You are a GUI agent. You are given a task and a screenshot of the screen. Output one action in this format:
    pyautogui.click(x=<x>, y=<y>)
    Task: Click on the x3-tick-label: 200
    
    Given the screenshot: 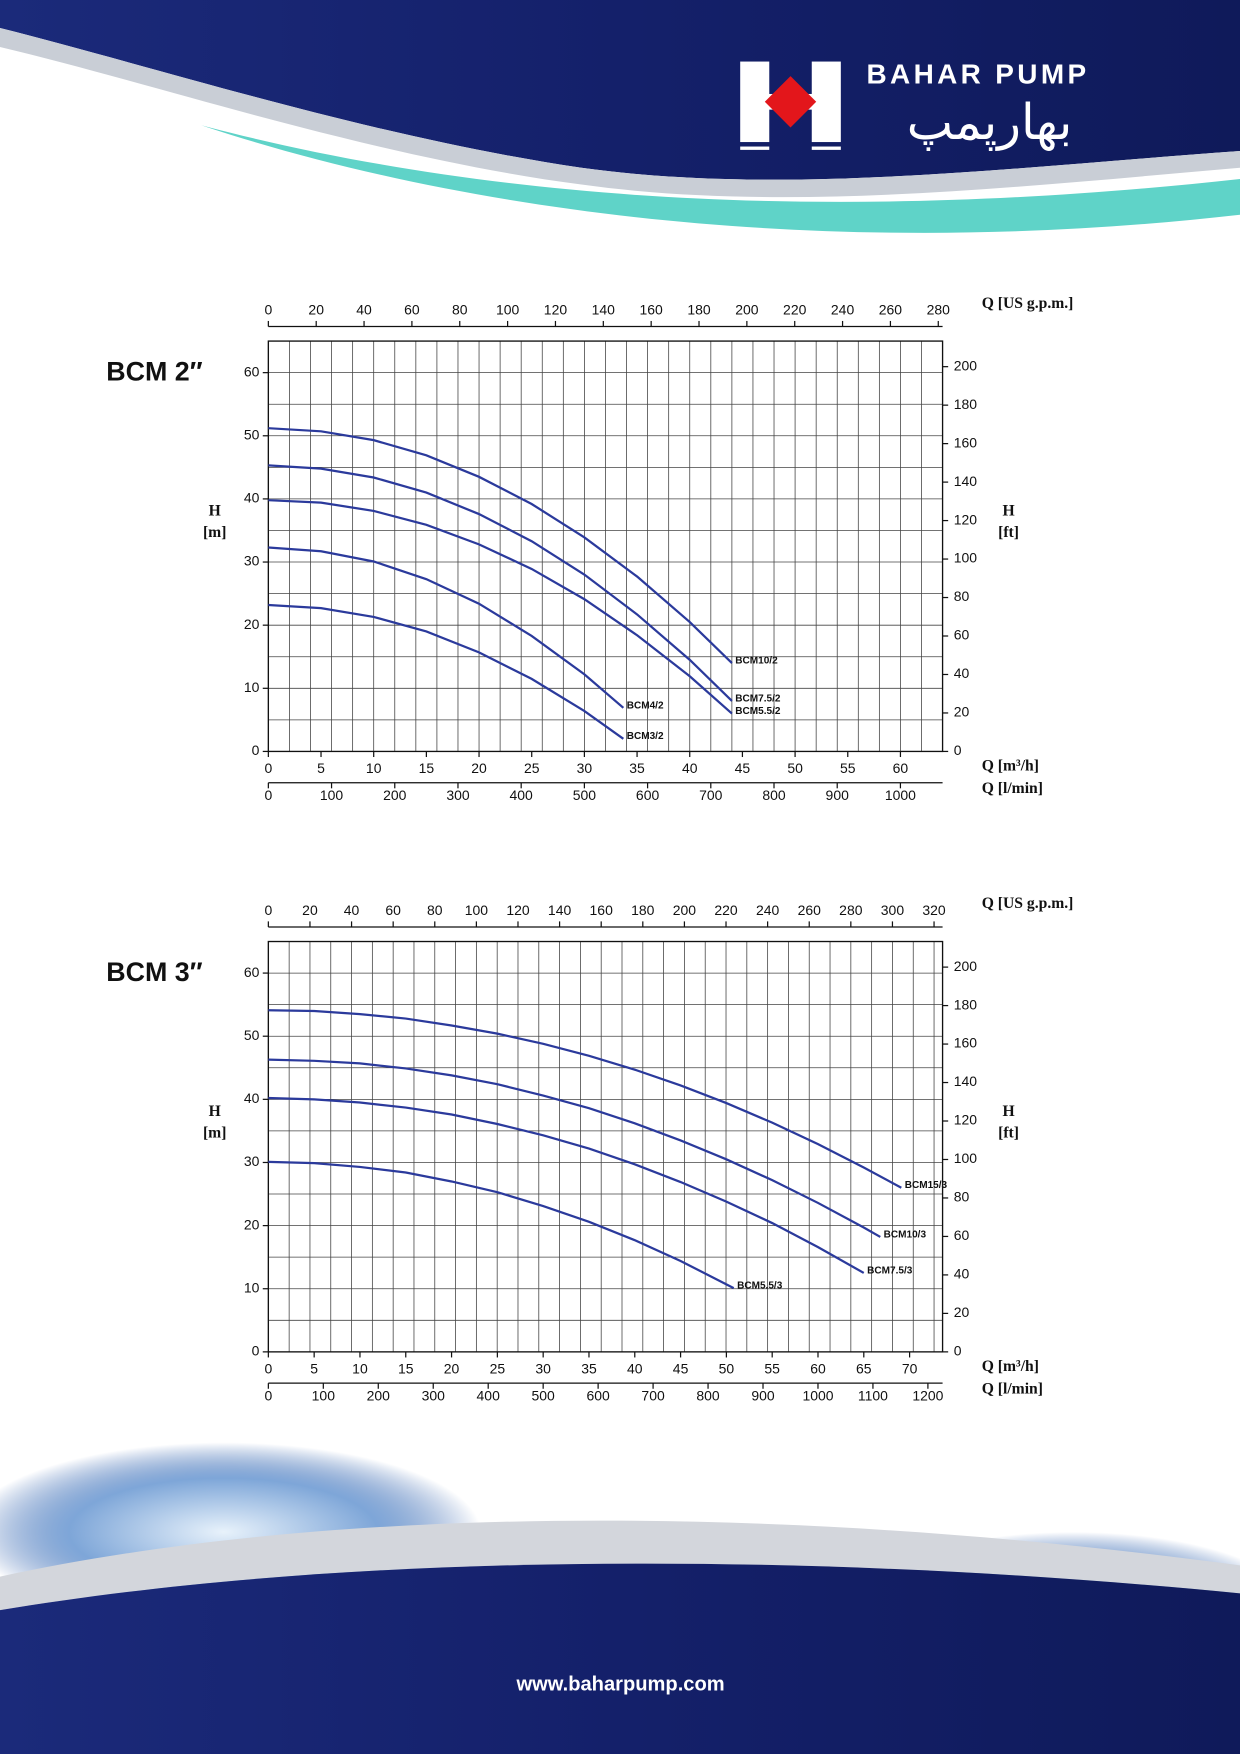 What is the action you would take?
    pyautogui.click(x=395, y=795)
    